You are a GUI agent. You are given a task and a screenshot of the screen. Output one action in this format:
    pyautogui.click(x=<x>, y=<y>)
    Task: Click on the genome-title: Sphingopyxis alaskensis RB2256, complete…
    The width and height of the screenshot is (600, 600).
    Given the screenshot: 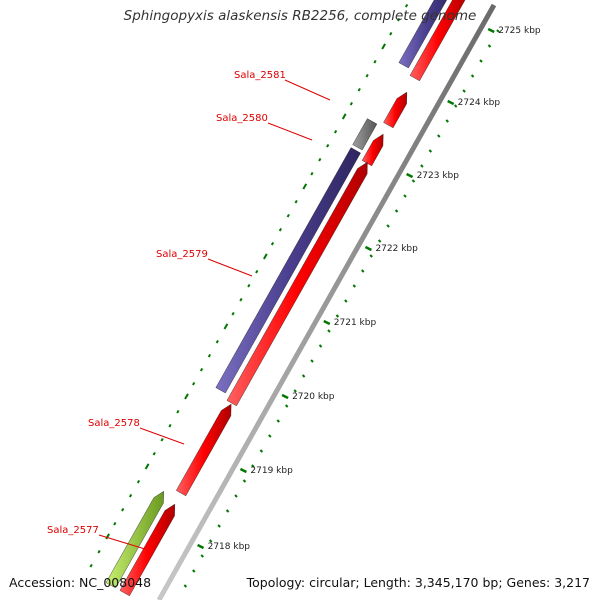 What is the action you would take?
    pyautogui.click(x=300, y=16)
    